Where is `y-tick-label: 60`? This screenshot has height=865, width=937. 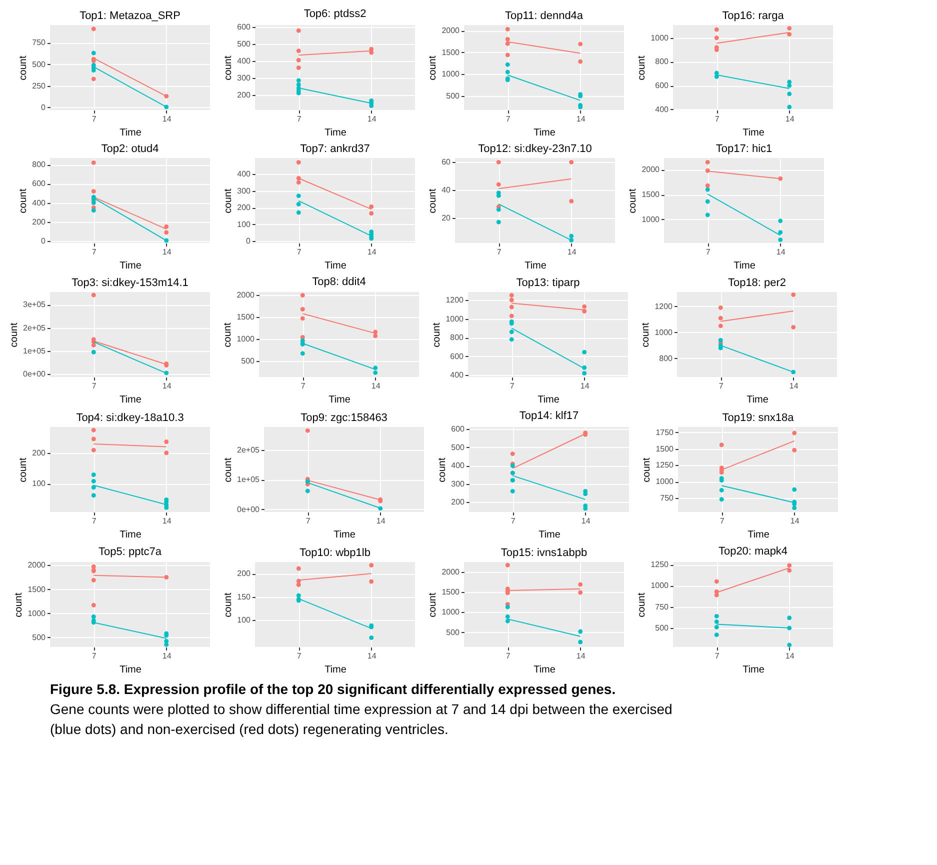 y-tick-label: 60 is located at coordinates (447, 162).